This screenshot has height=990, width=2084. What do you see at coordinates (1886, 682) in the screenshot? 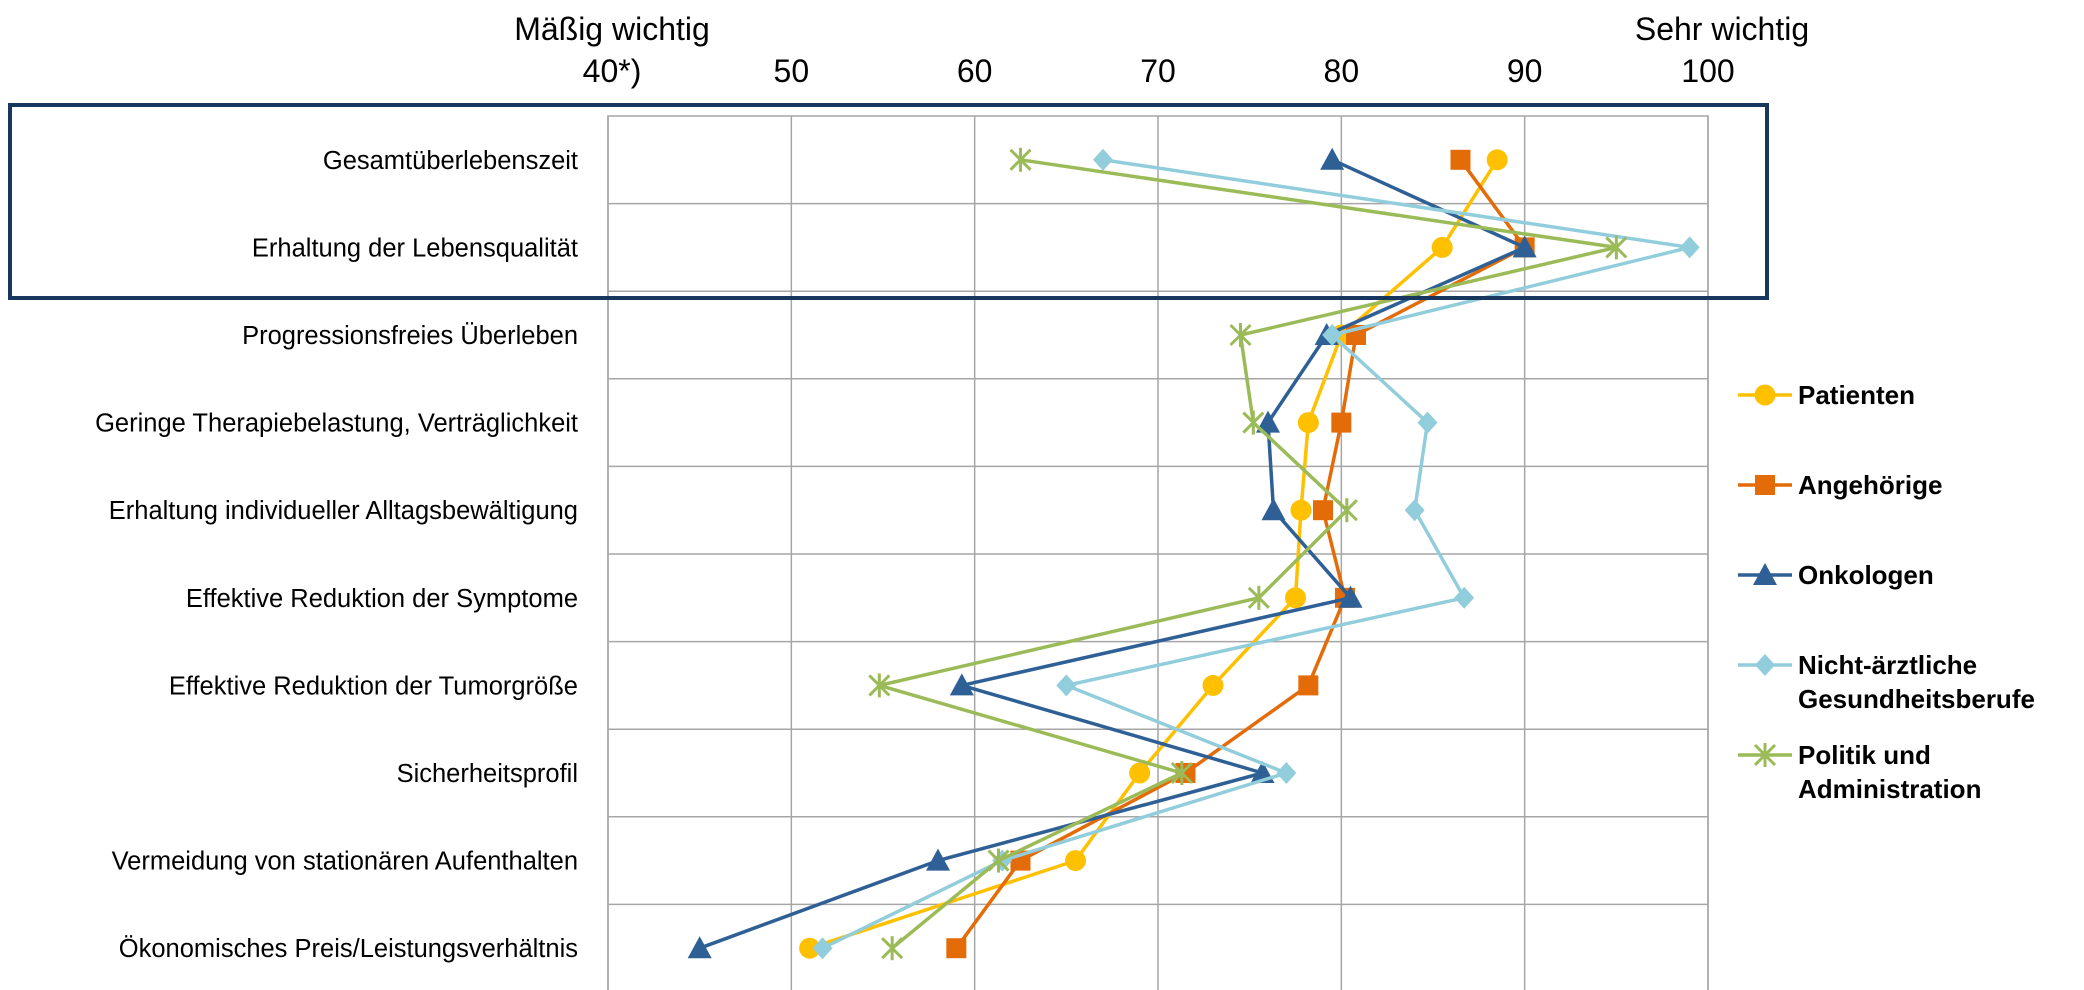
I see `legend-entry: Nicht-ärztliche Gesundheitsberufe` at bounding box center [1886, 682].